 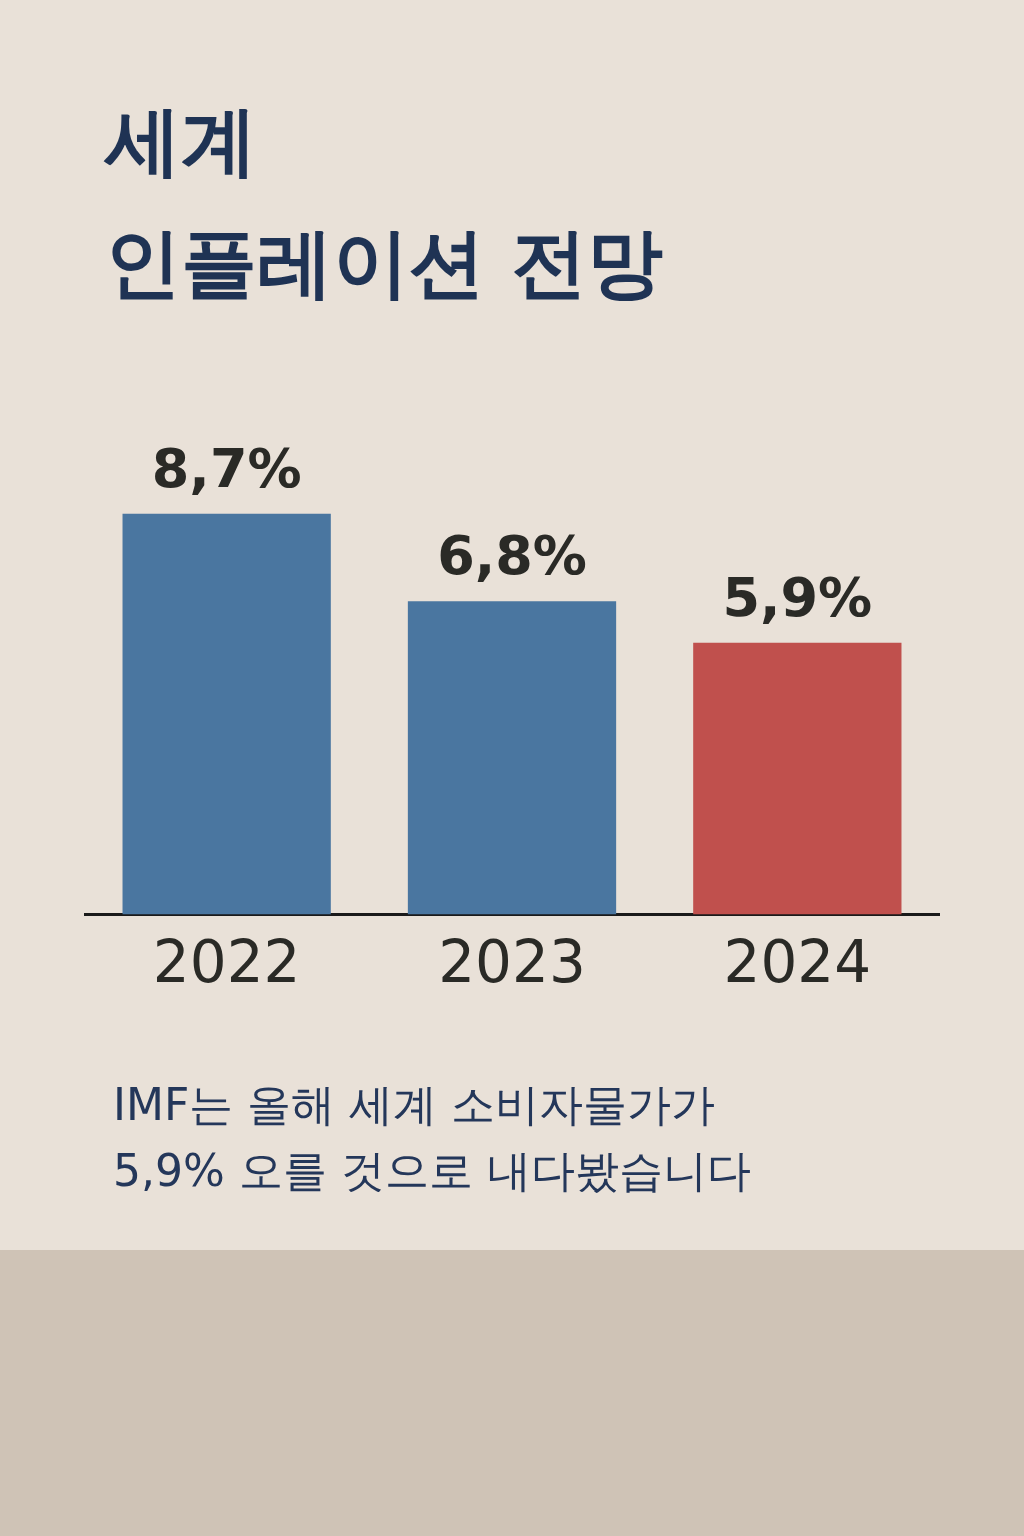 What do you see at coordinates (432, 1138) in the screenshot?
I see `text: IMF는 올해 세계 소비자물가가 5,9% 오를 것으로 내다봤습니다` at bounding box center [432, 1138].